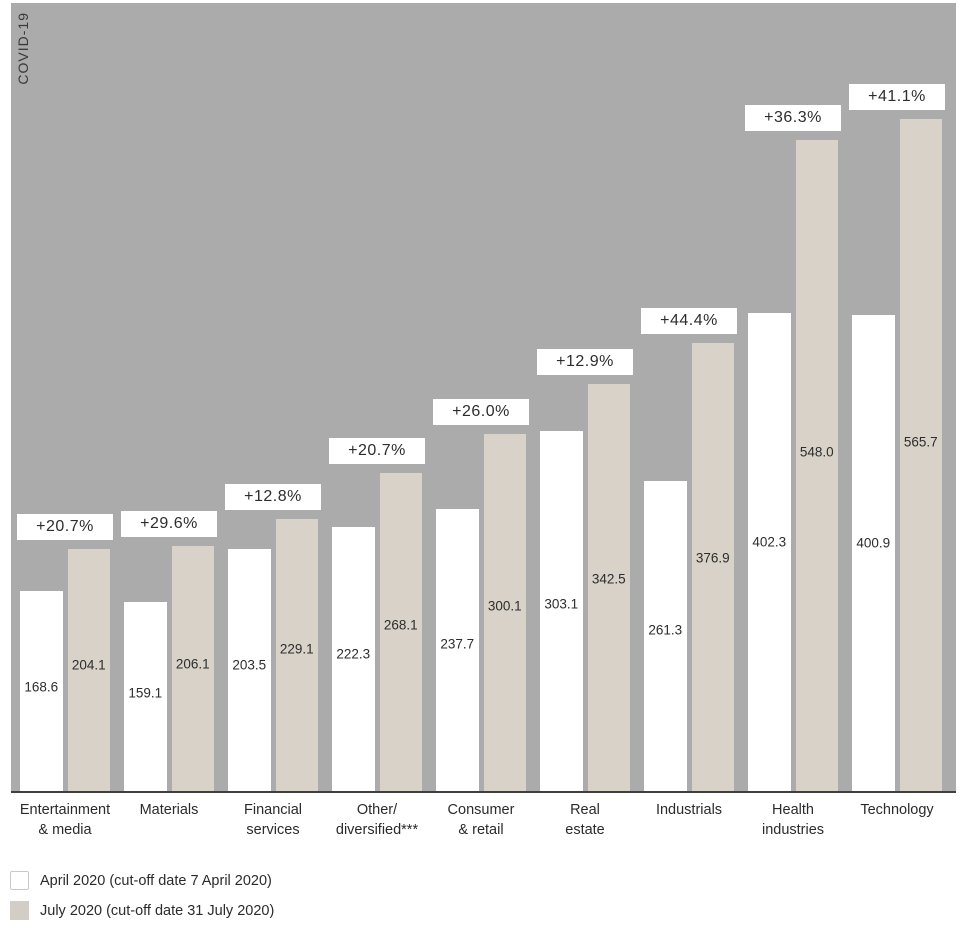 The height and width of the screenshot is (934, 960). Describe the element at coordinates (769, 542) in the screenshot. I see `bar-value-label: 402.3` at that location.